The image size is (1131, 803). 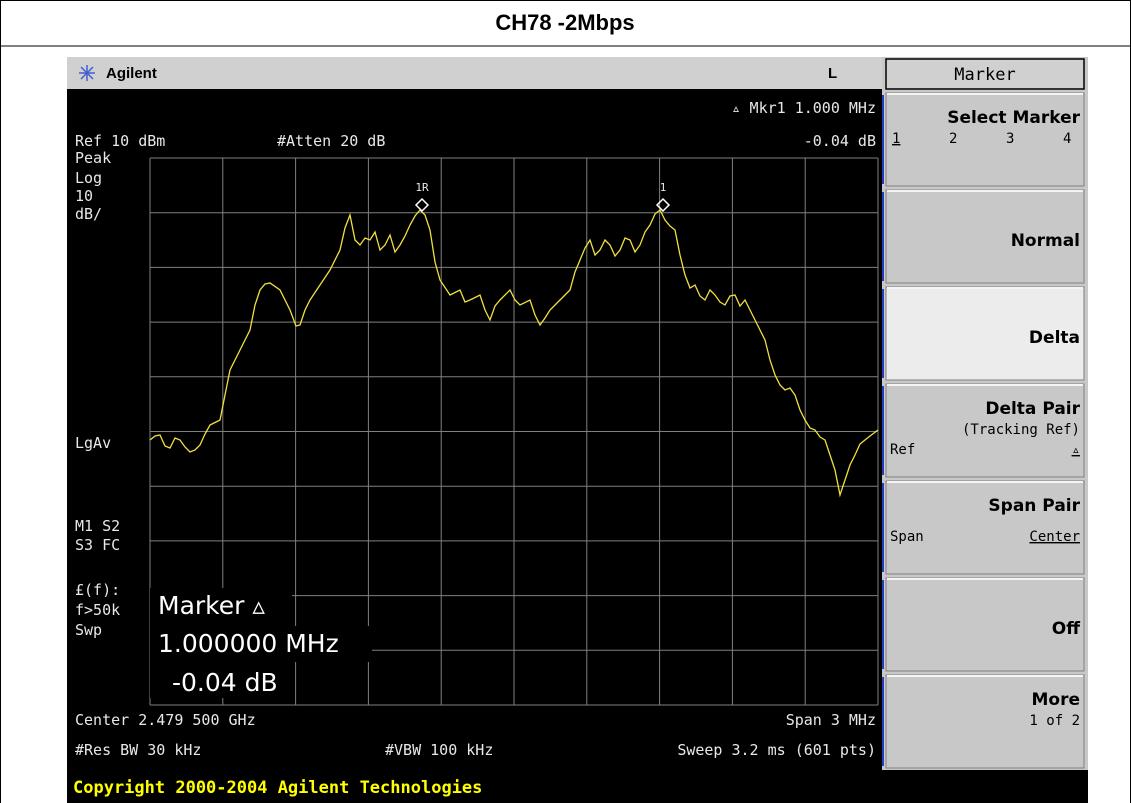 What do you see at coordinates (97, 590) in the screenshot?
I see `side-label: £(f):` at bounding box center [97, 590].